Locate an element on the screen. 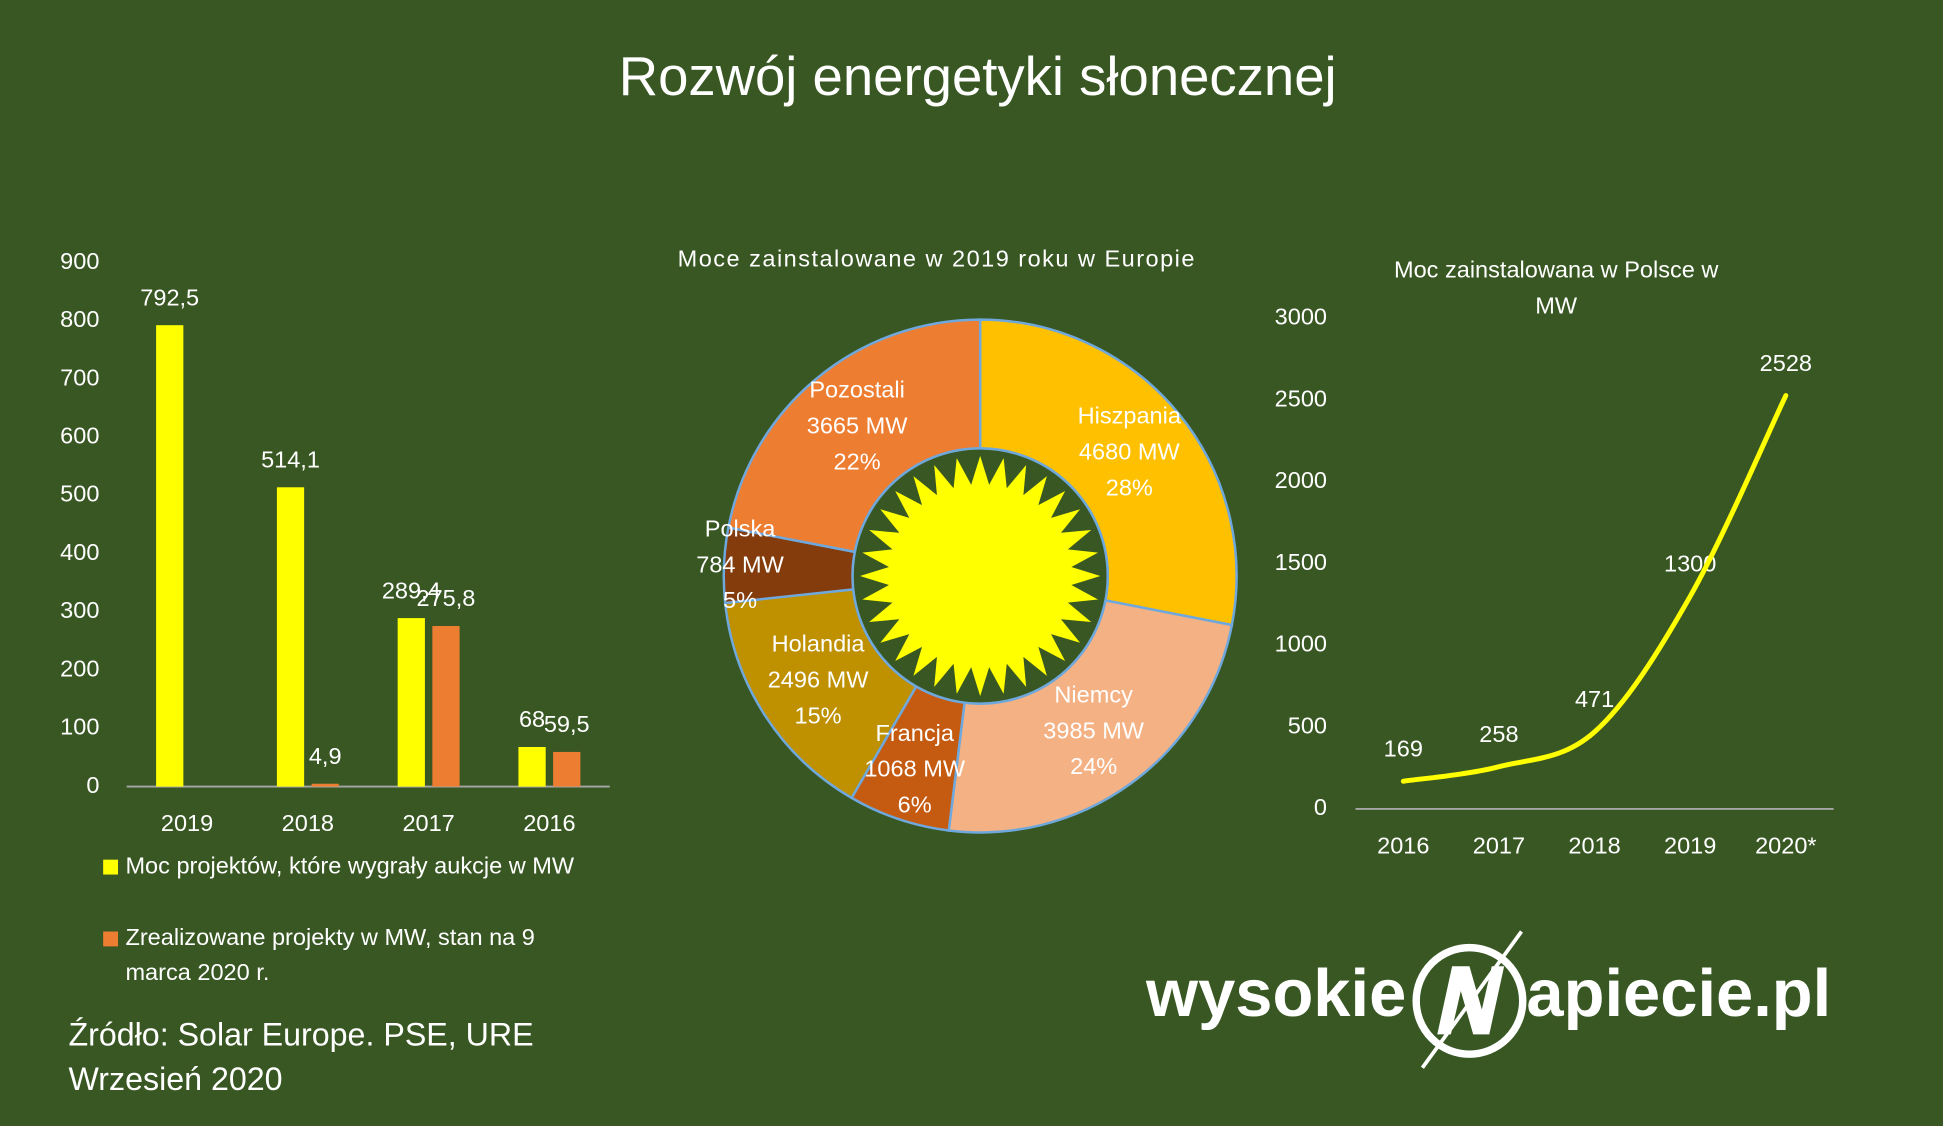 The height and width of the screenshot is (1126, 1943). chart-title: Moce zainstalowane w 2019 roku w Europie is located at coordinates (937, 258).